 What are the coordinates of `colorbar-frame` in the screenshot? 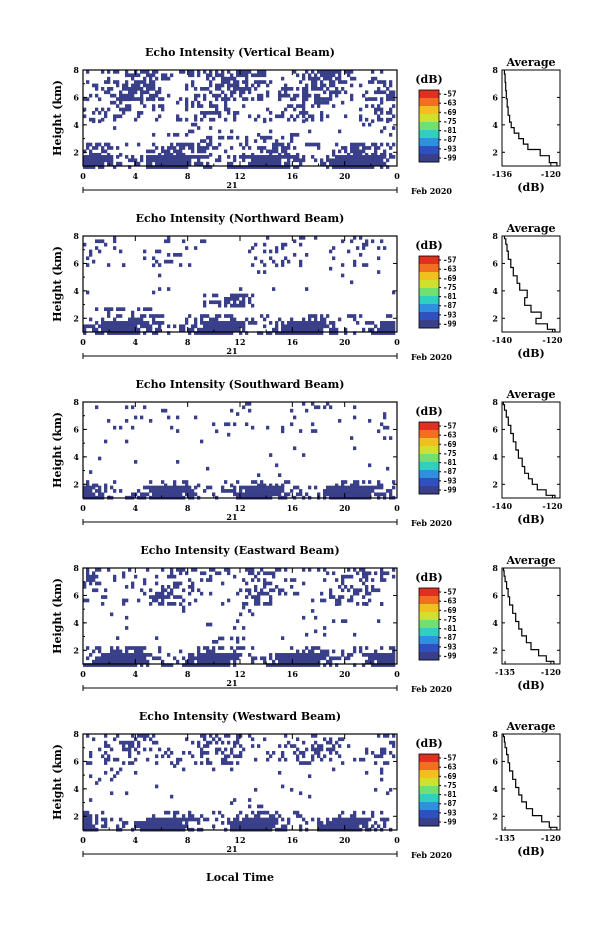 It's located at (429, 790).